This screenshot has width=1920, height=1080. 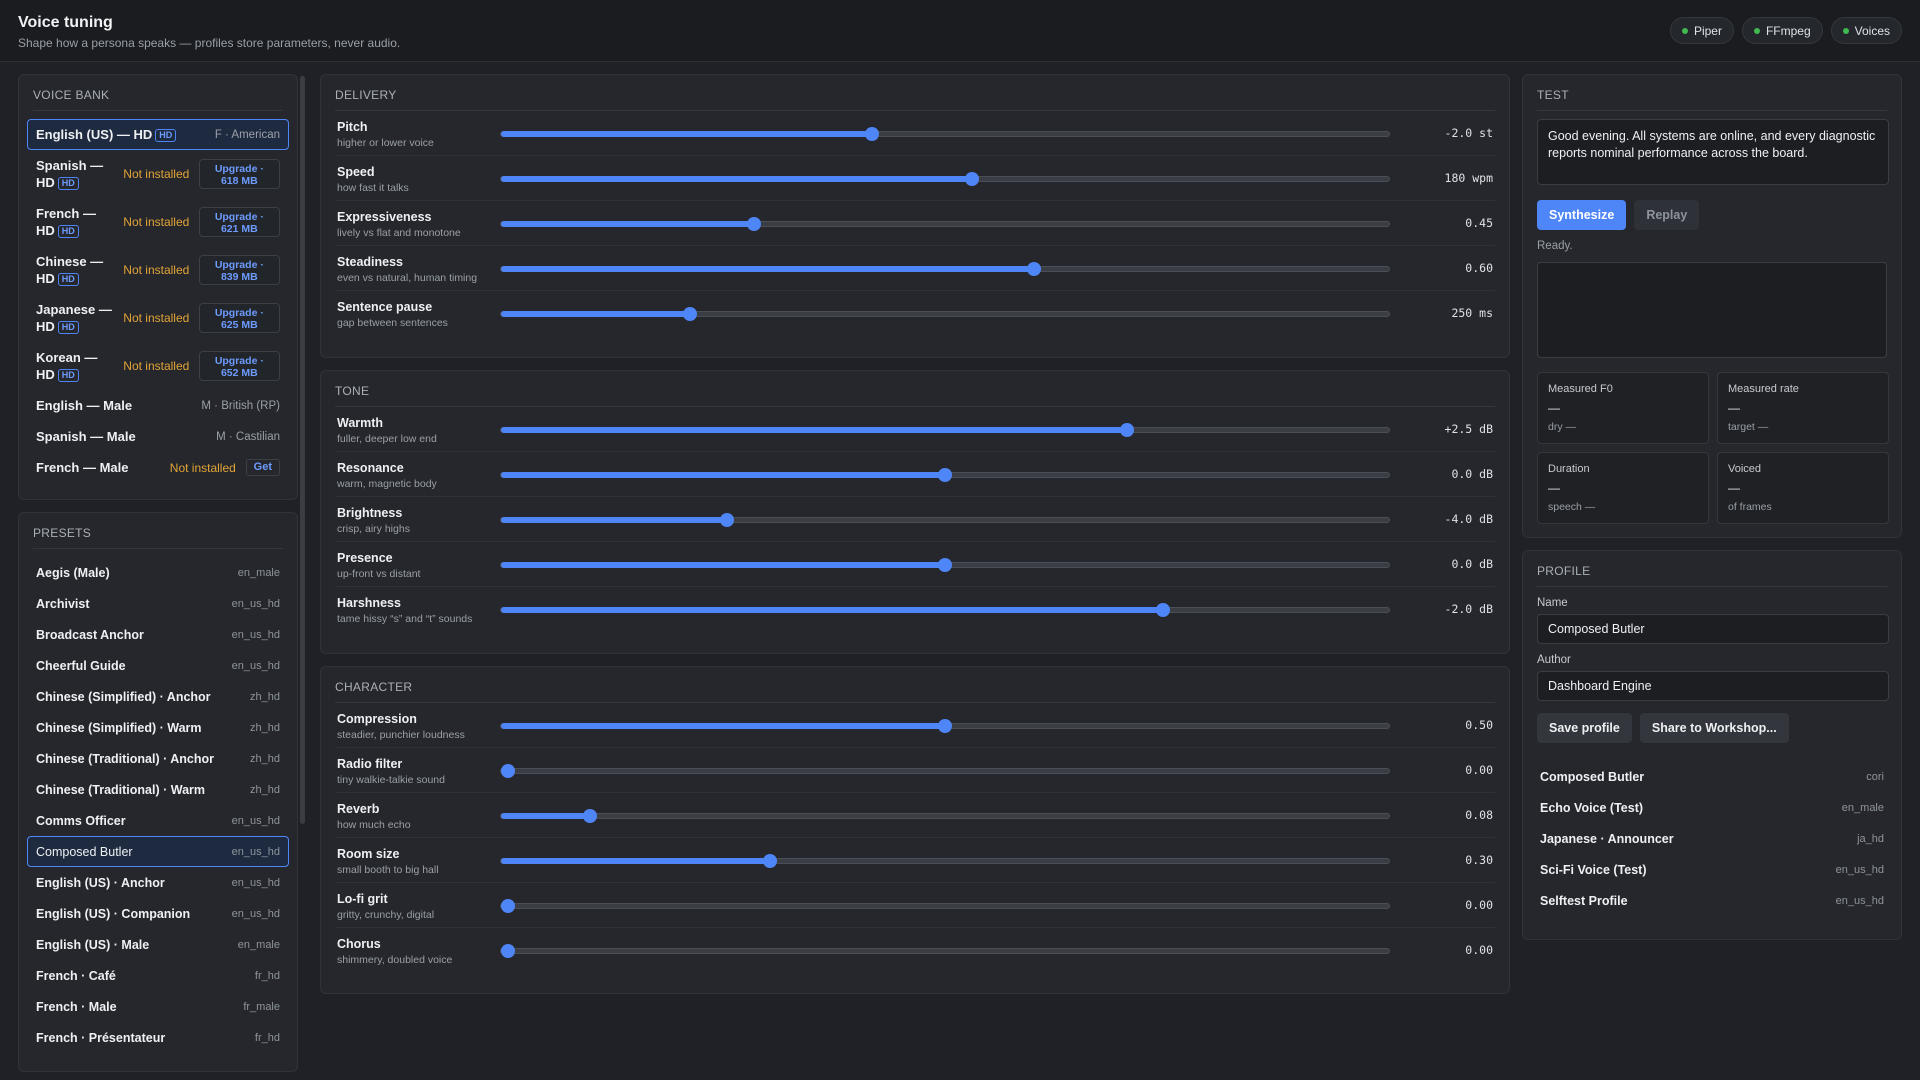 What do you see at coordinates (158, 1037) in the screenshot?
I see `preset-item: French · Présentateur fr_hd` at bounding box center [158, 1037].